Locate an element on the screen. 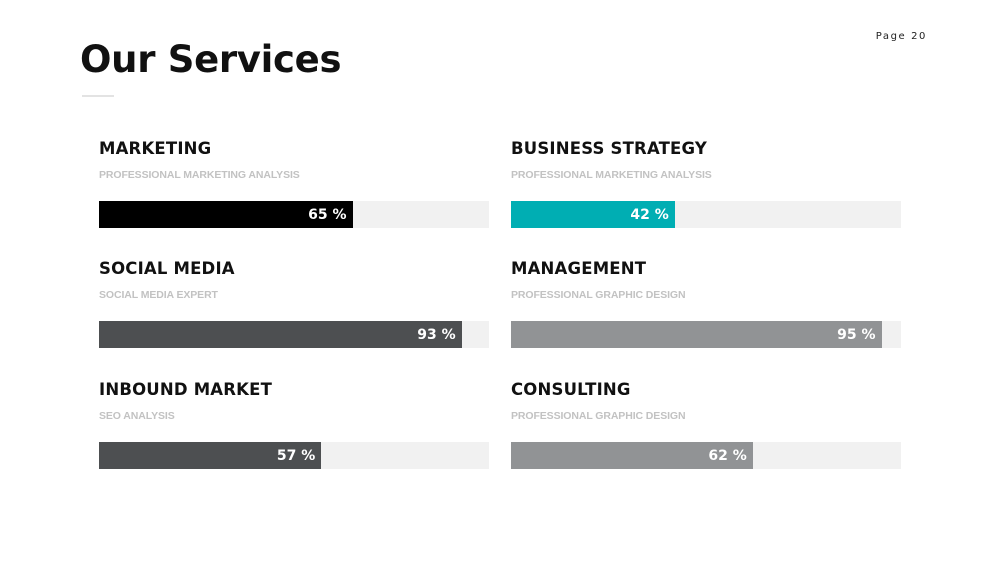 Image resolution: width=1000 pixels, height=562 pixels. progress-percent: 93 % is located at coordinates (436, 334).